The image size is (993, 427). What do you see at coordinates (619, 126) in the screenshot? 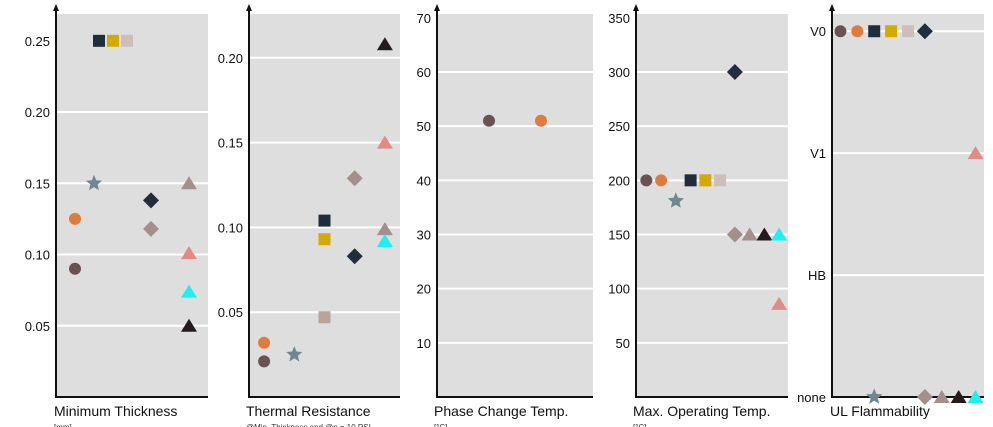
I see `y-tick-label: 250` at bounding box center [619, 126].